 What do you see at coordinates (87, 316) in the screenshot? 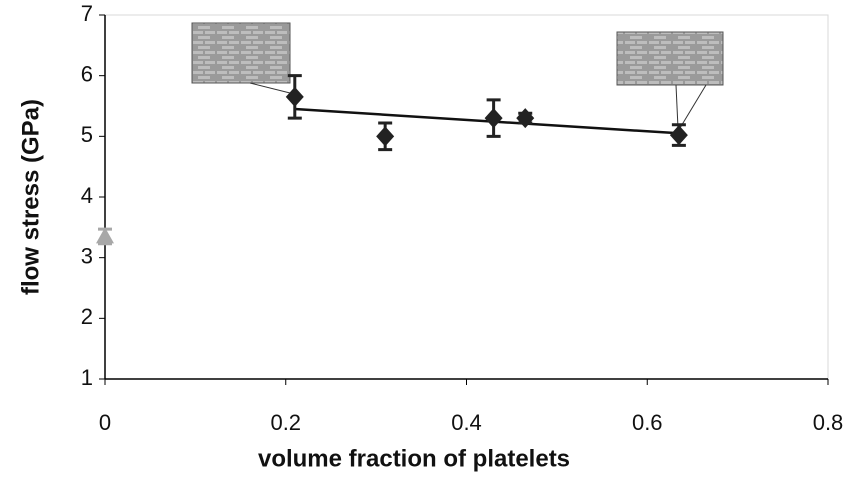
I see `y-tick-label: 2` at bounding box center [87, 316].